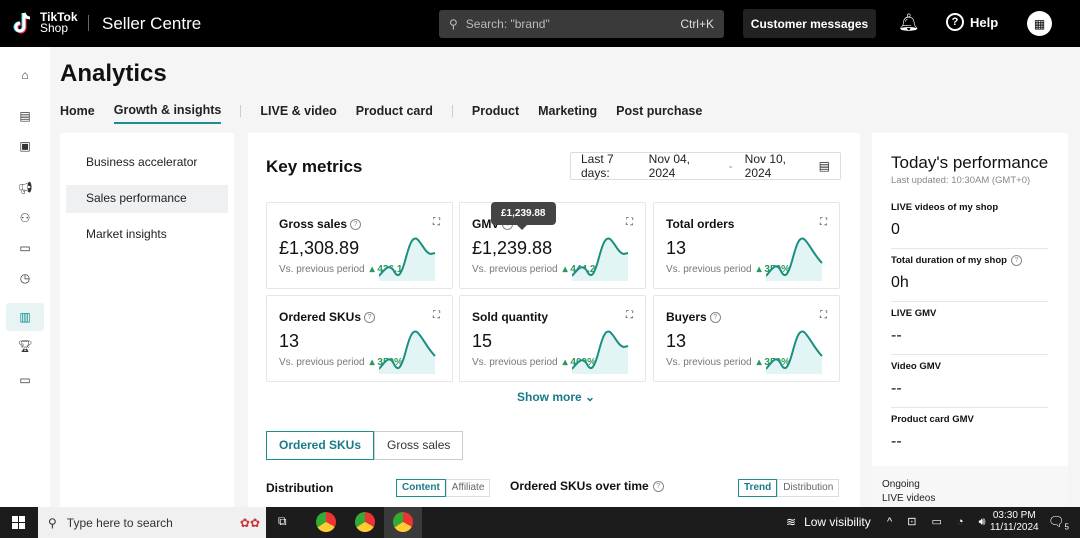 The image size is (1080, 538). Describe the element at coordinates (25, 346) in the screenshot. I see `trophy-icon: 🏆︎` at that location.